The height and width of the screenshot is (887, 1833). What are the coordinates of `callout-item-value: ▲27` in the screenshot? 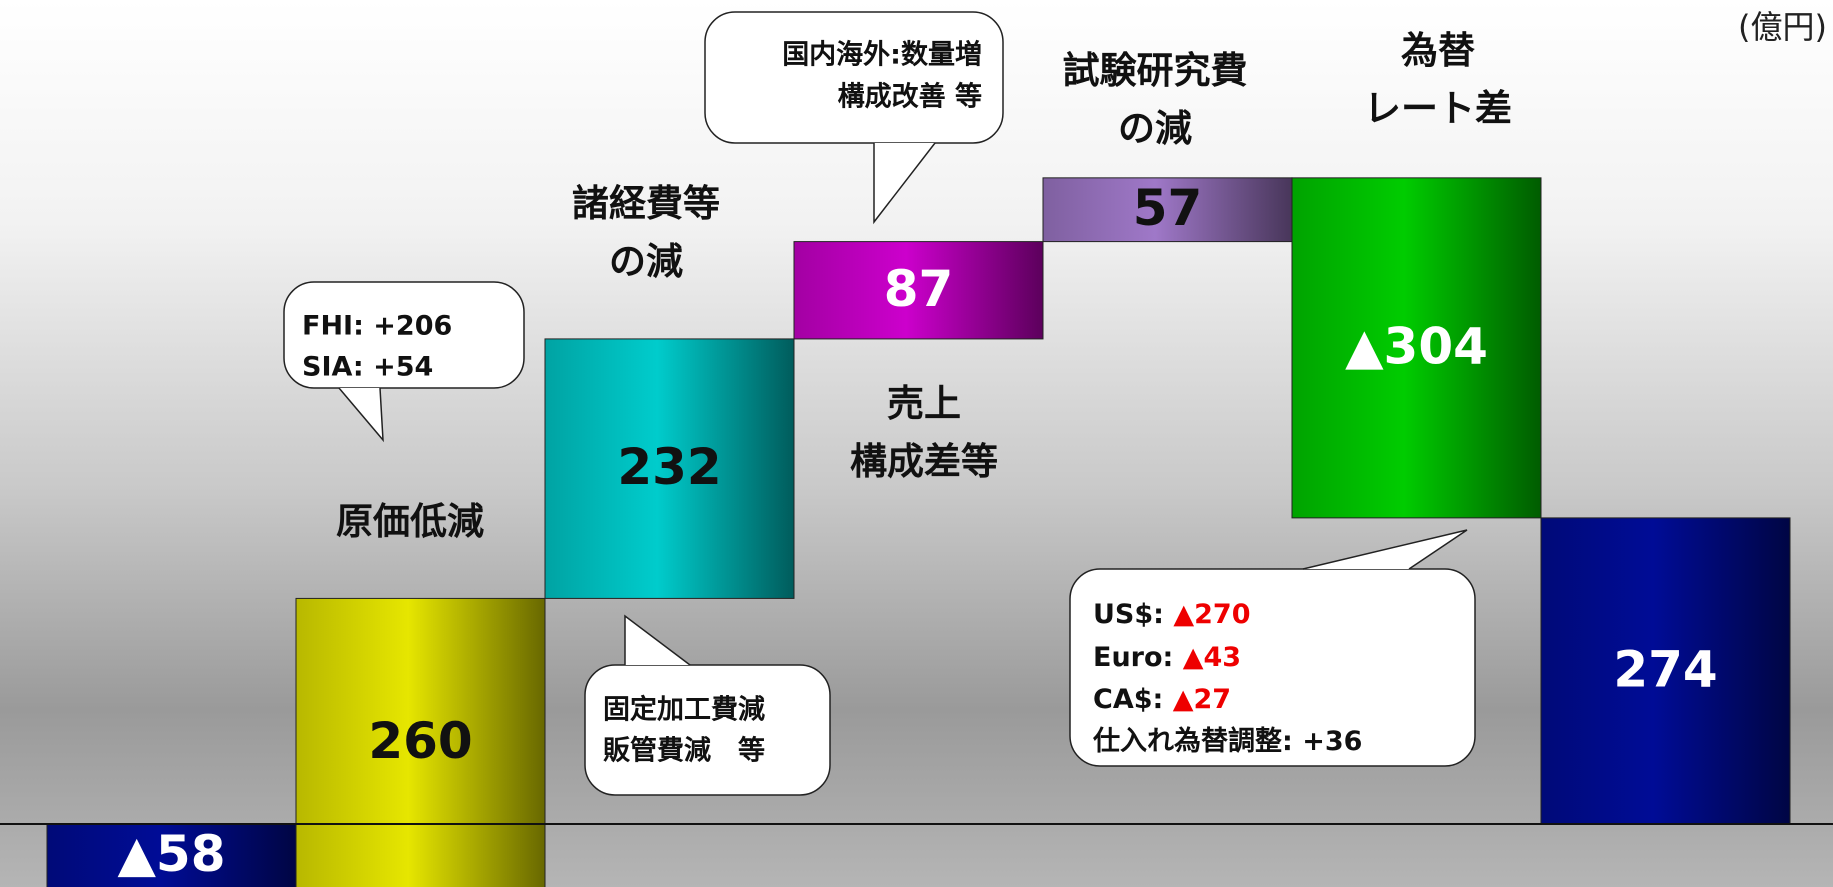 It's located at (1202, 699).